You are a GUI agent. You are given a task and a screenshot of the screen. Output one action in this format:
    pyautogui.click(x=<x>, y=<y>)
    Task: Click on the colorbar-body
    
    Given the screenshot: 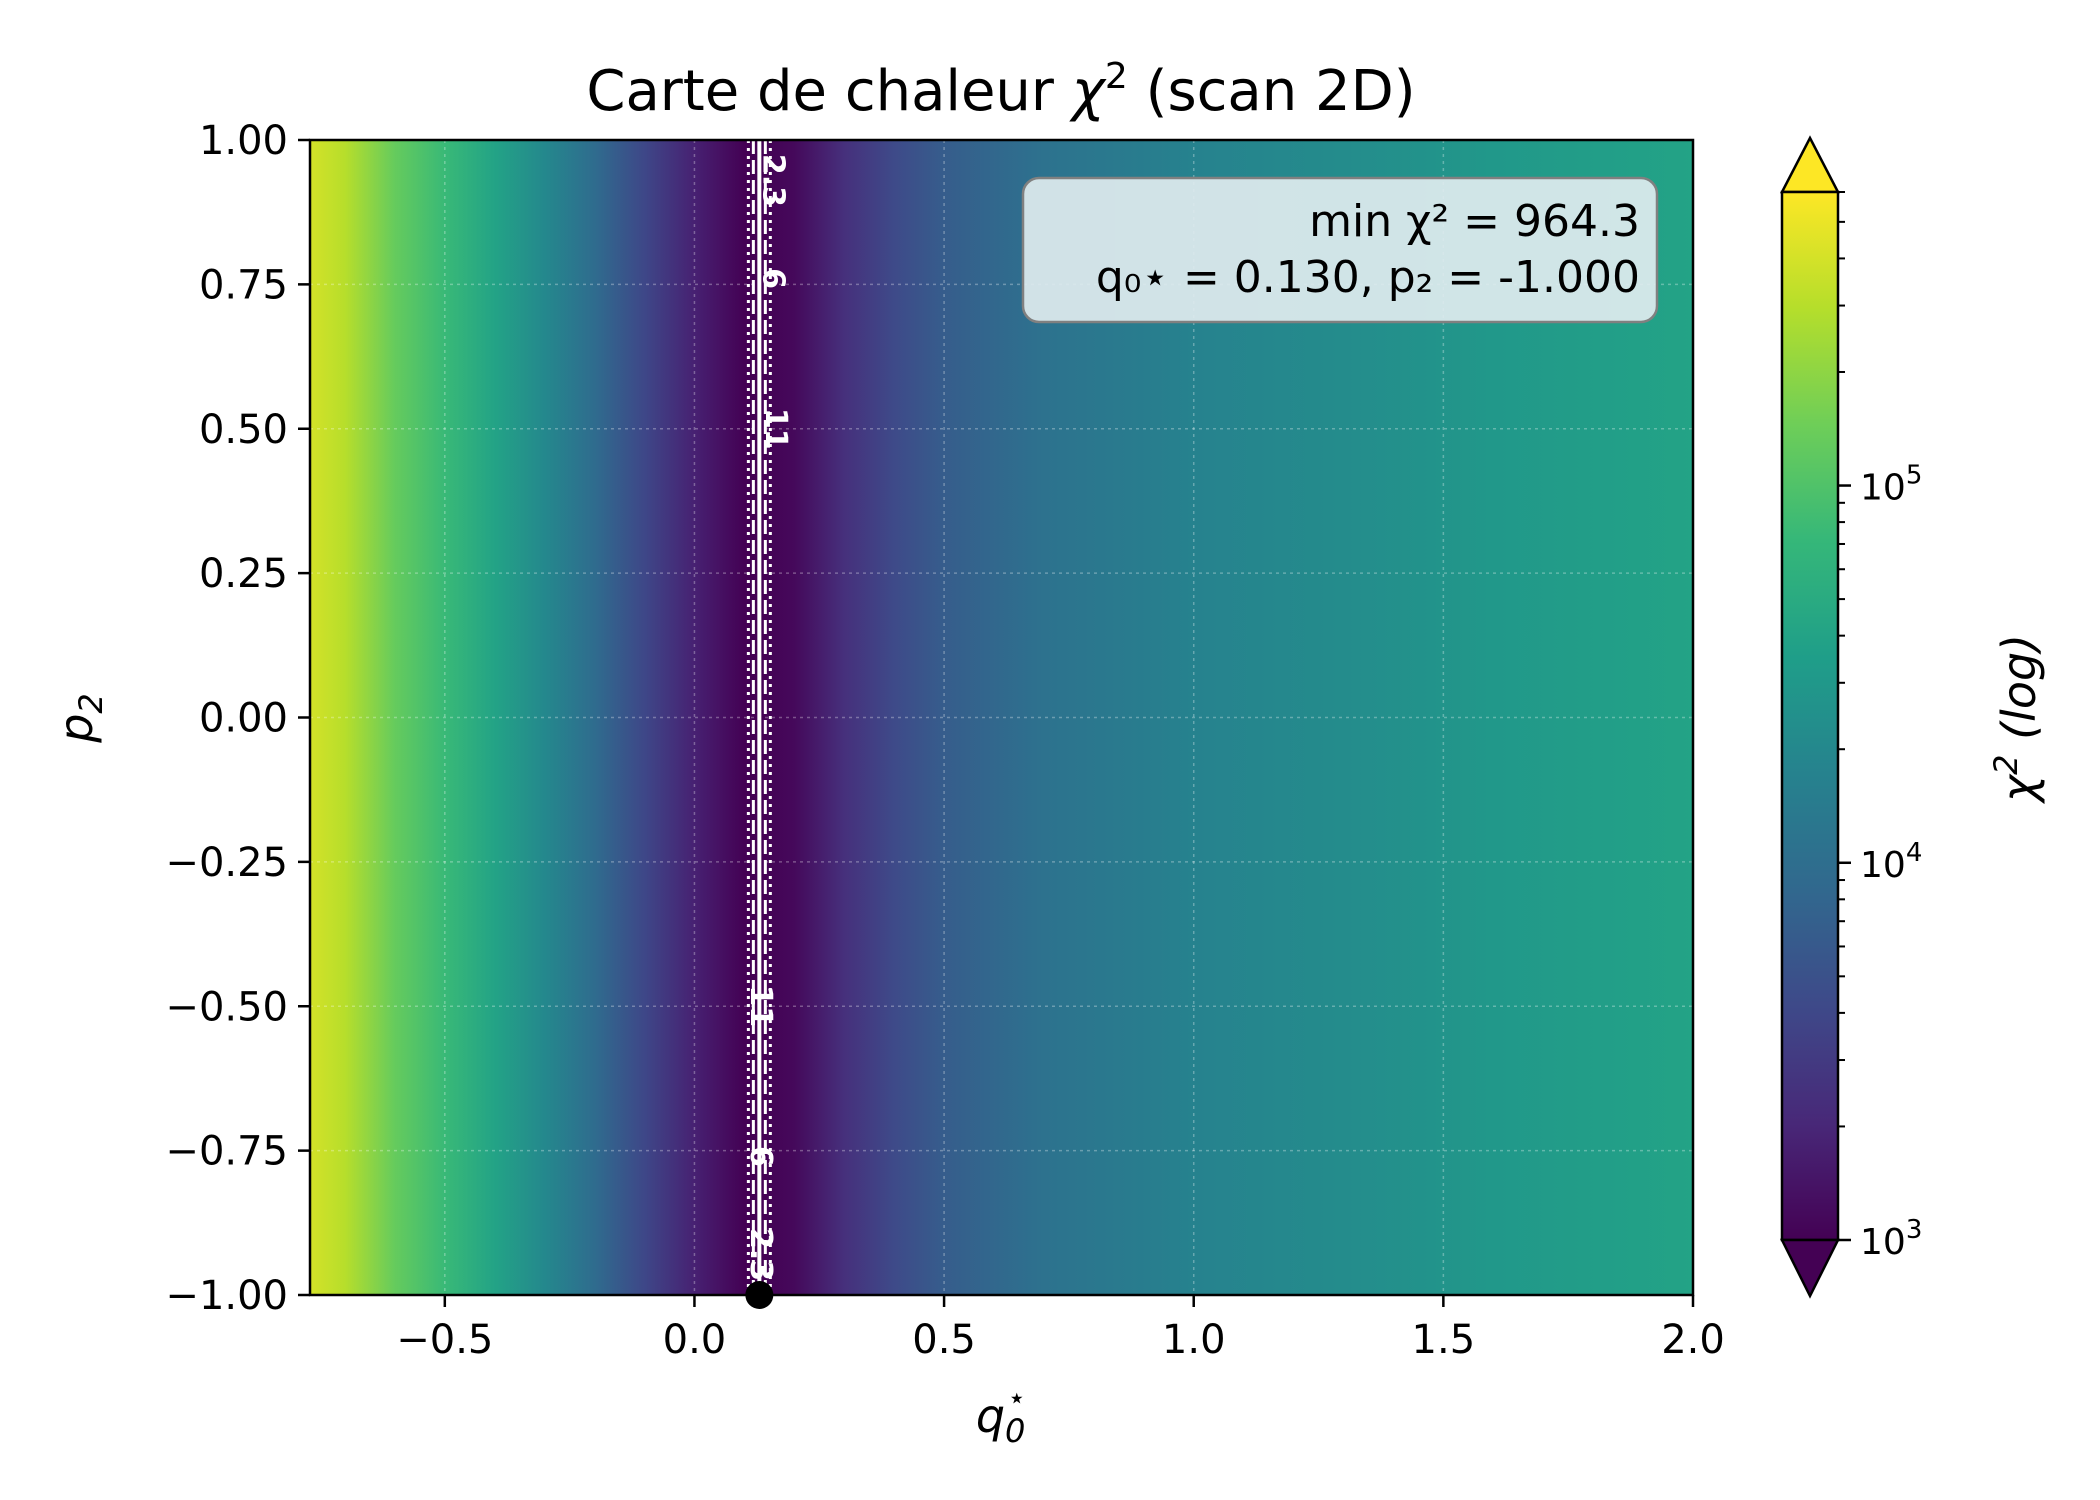 What is the action you would take?
    pyautogui.click(x=1810, y=716)
    